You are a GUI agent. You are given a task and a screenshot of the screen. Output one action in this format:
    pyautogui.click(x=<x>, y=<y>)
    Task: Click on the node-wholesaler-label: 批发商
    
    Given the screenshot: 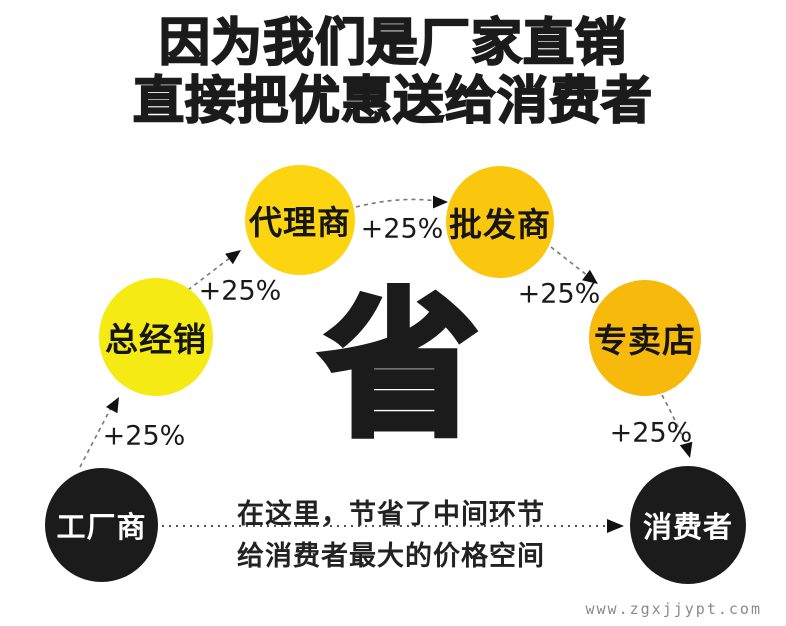 What is the action you would take?
    pyautogui.click(x=500, y=224)
    